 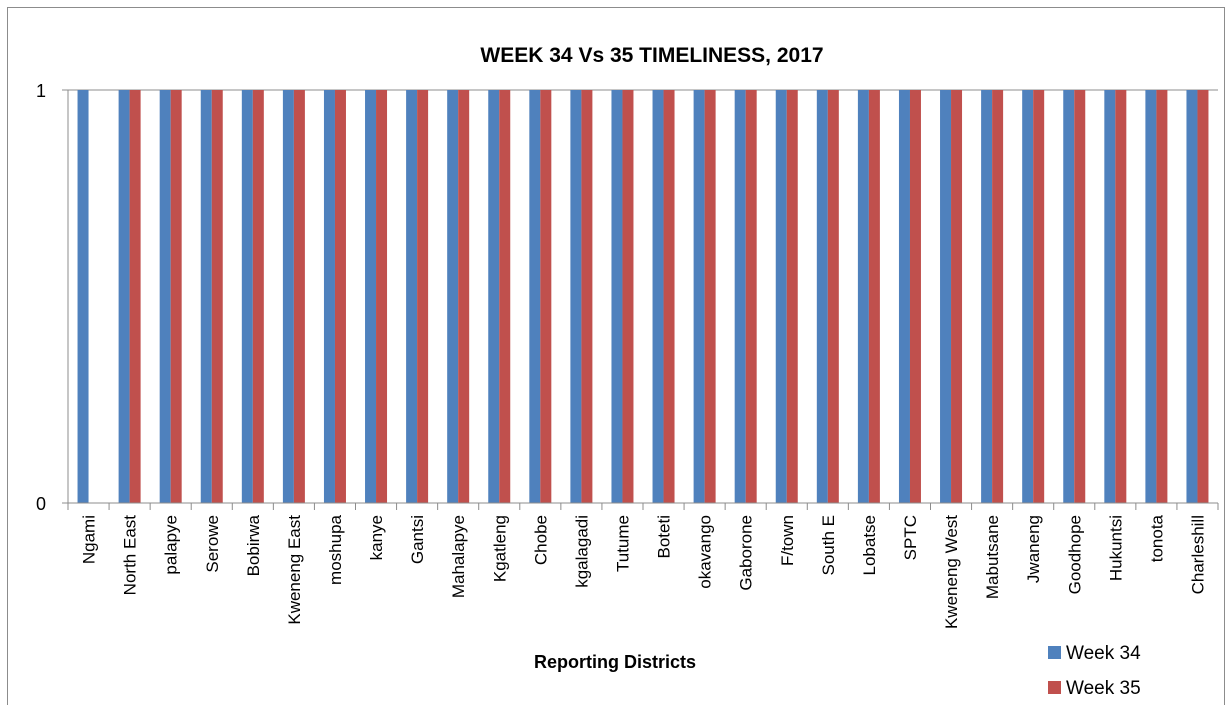 I want to click on x-tick-label: Mabutsane, so click(x=992, y=557).